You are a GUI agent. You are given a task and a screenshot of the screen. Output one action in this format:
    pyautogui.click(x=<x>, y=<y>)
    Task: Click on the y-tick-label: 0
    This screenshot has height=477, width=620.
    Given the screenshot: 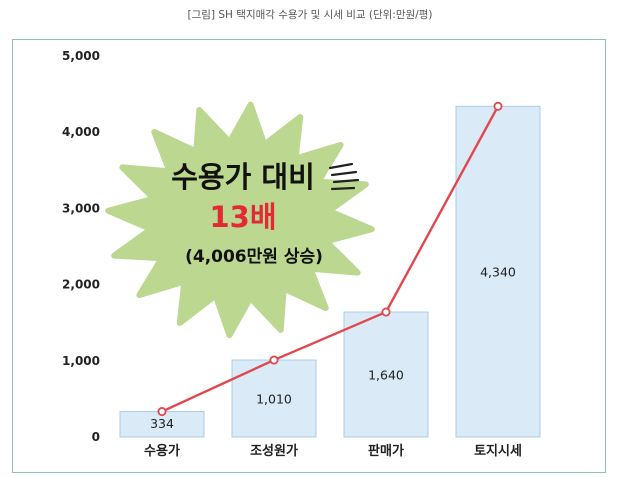 What is the action you would take?
    pyautogui.click(x=96, y=437)
    